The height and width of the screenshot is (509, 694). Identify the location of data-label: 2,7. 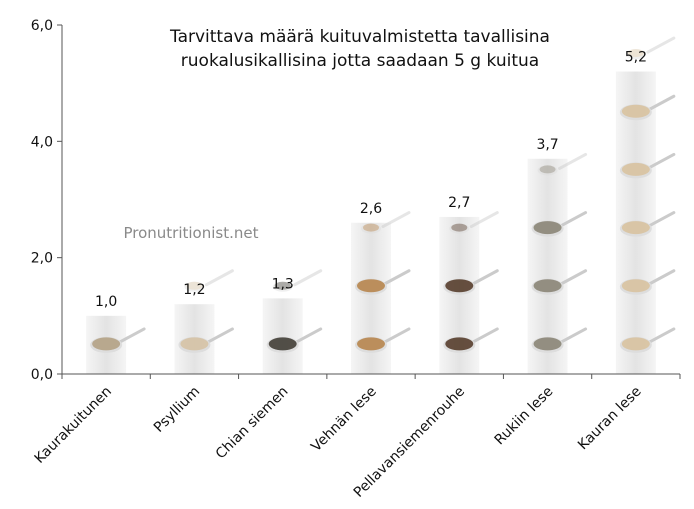
(459, 203).